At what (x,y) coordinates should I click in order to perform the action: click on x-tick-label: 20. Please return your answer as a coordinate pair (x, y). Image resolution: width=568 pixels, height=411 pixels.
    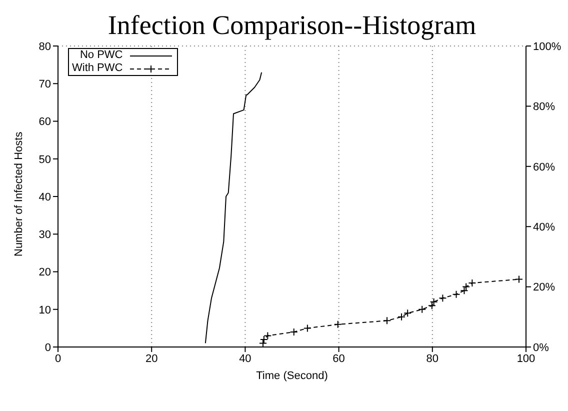
    Looking at the image, I should click on (151, 358).